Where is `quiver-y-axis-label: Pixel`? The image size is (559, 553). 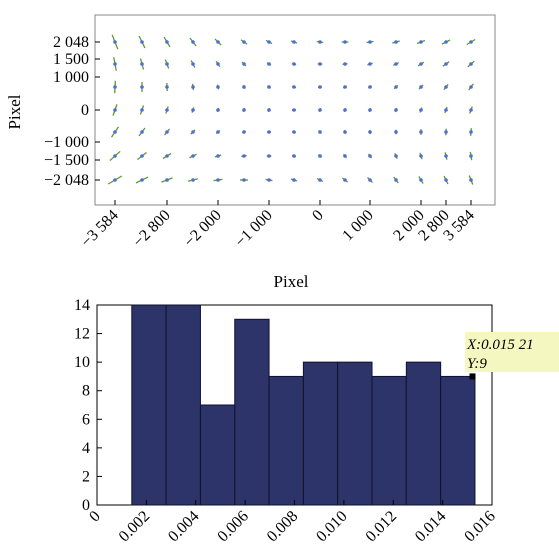
quiver-y-axis-label: Pixel is located at coordinates (14, 111).